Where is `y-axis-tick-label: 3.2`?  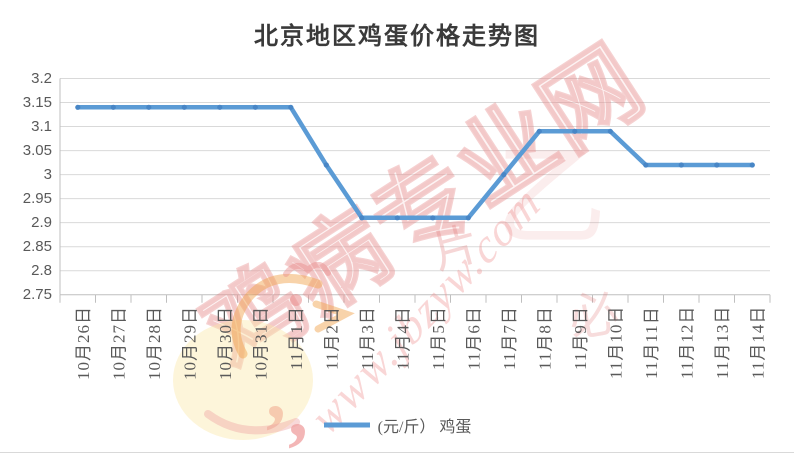
y-axis-tick-label: 3.2 is located at coordinates (41, 78).